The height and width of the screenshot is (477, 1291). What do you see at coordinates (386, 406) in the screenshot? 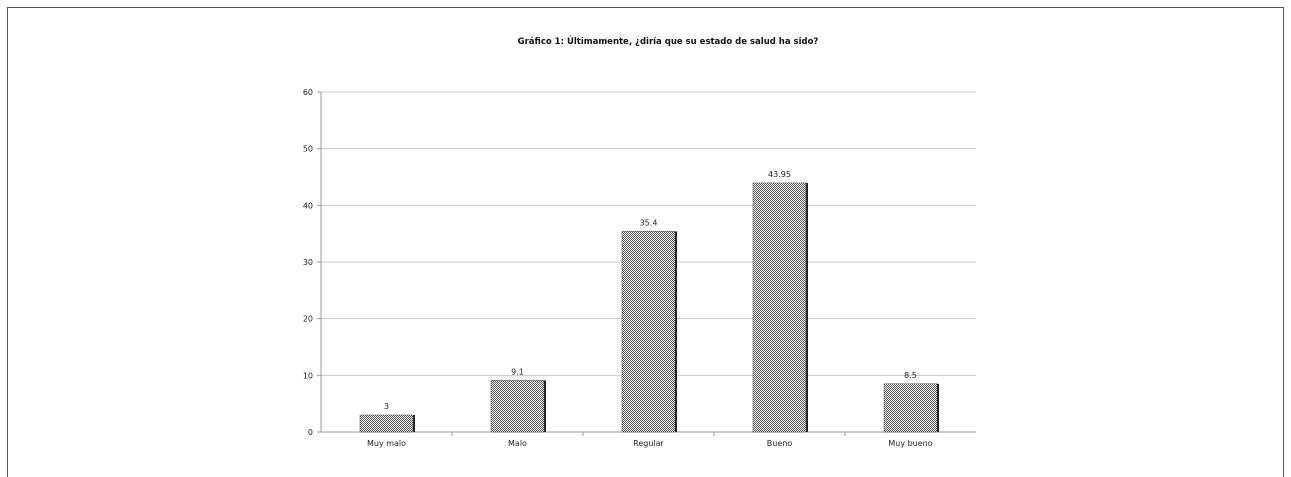
I see `data-label: 3` at bounding box center [386, 406].